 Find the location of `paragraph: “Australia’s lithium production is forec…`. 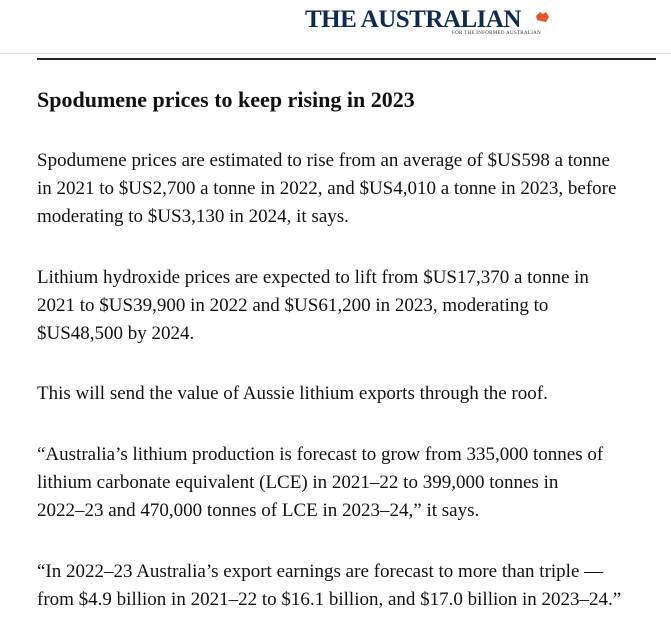

paragraph: “Australia’s lithium production is forec… is located at coordinates (320, 483).